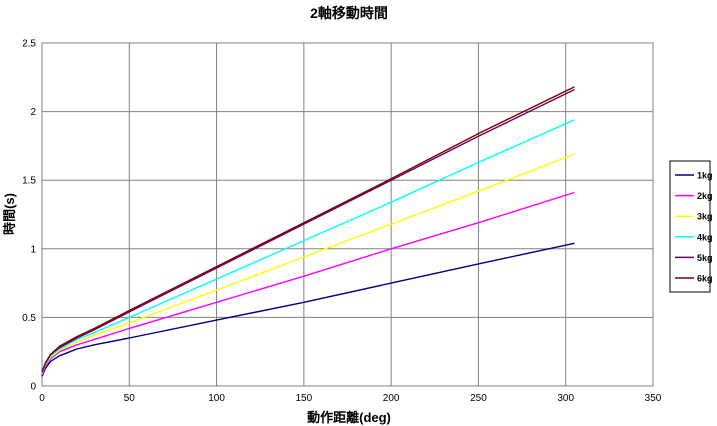 The height and width of the screenshot is (426, 717). What do you see at coordinates (304, 398) in the screenshot?
I see `x-tick-label: 150` at bounding box center [304, 398].